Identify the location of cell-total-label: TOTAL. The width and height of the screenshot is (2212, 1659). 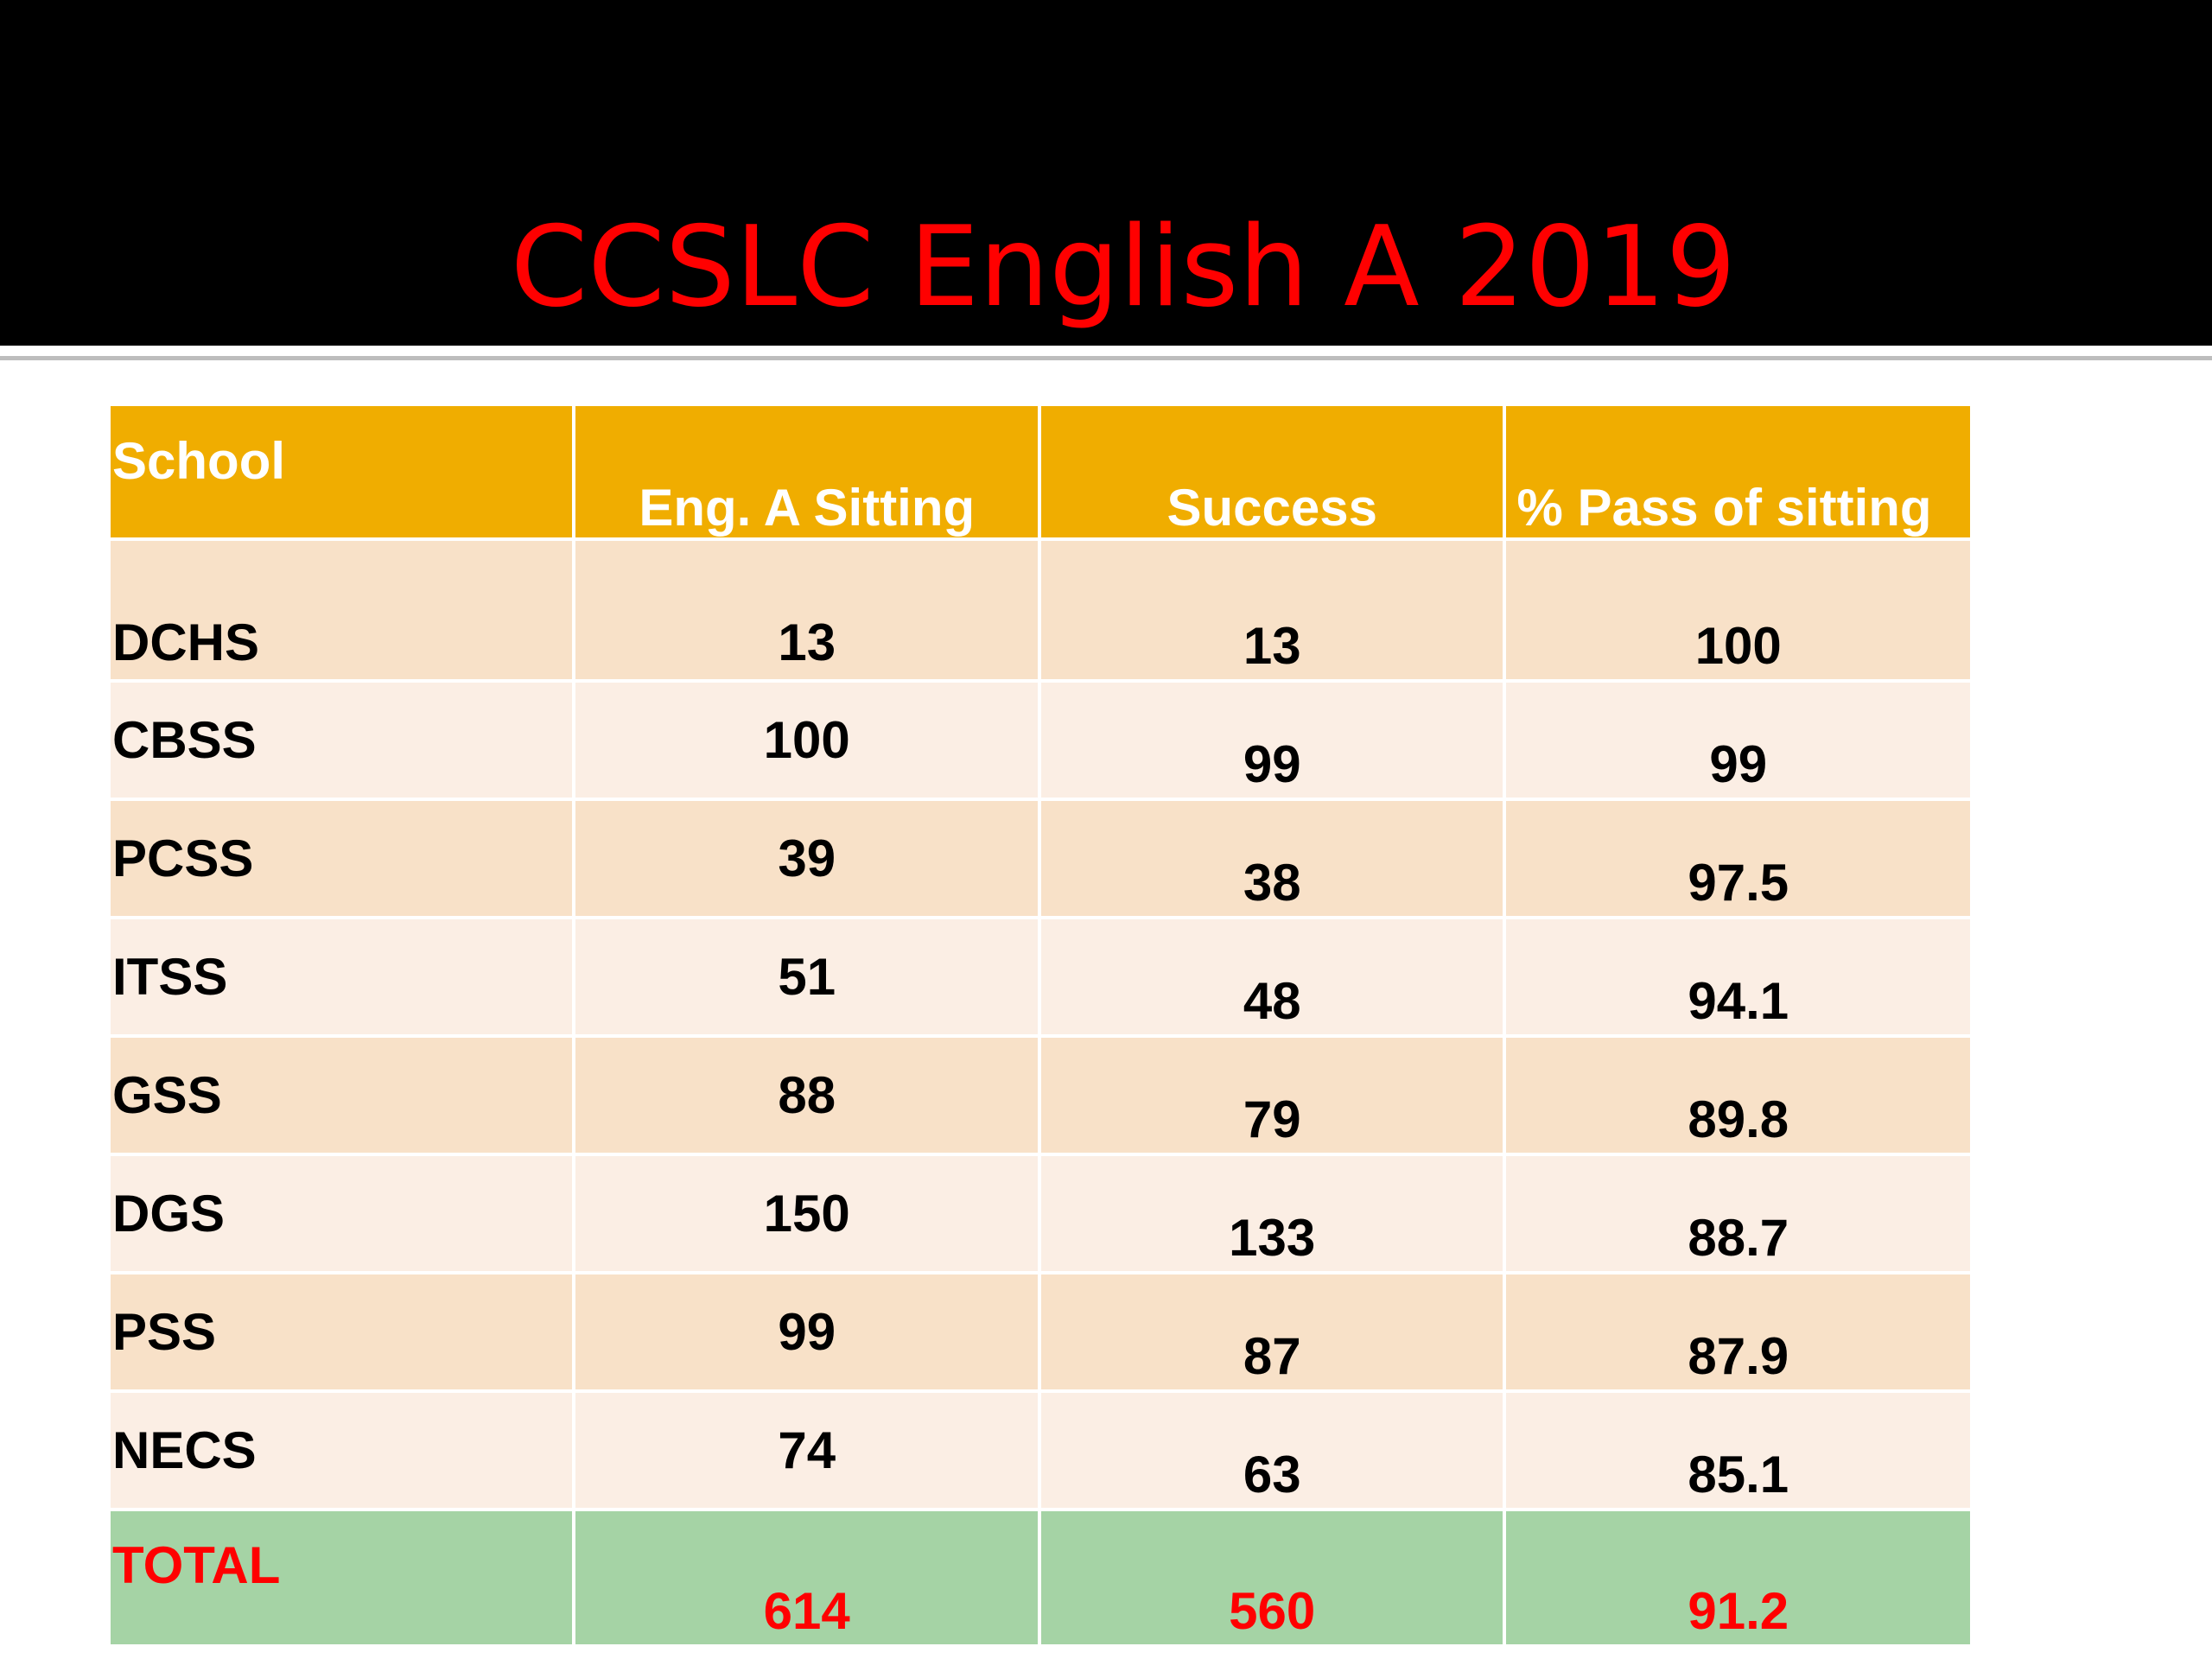
(343, 1579).